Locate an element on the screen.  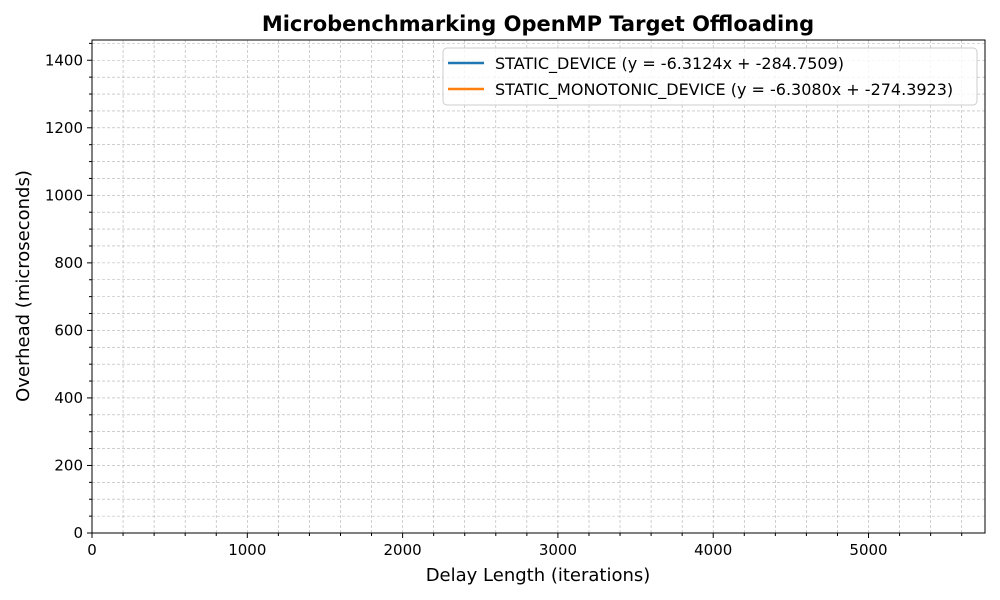
x-tick-label: 3000 is located at coordinates (558, 550).